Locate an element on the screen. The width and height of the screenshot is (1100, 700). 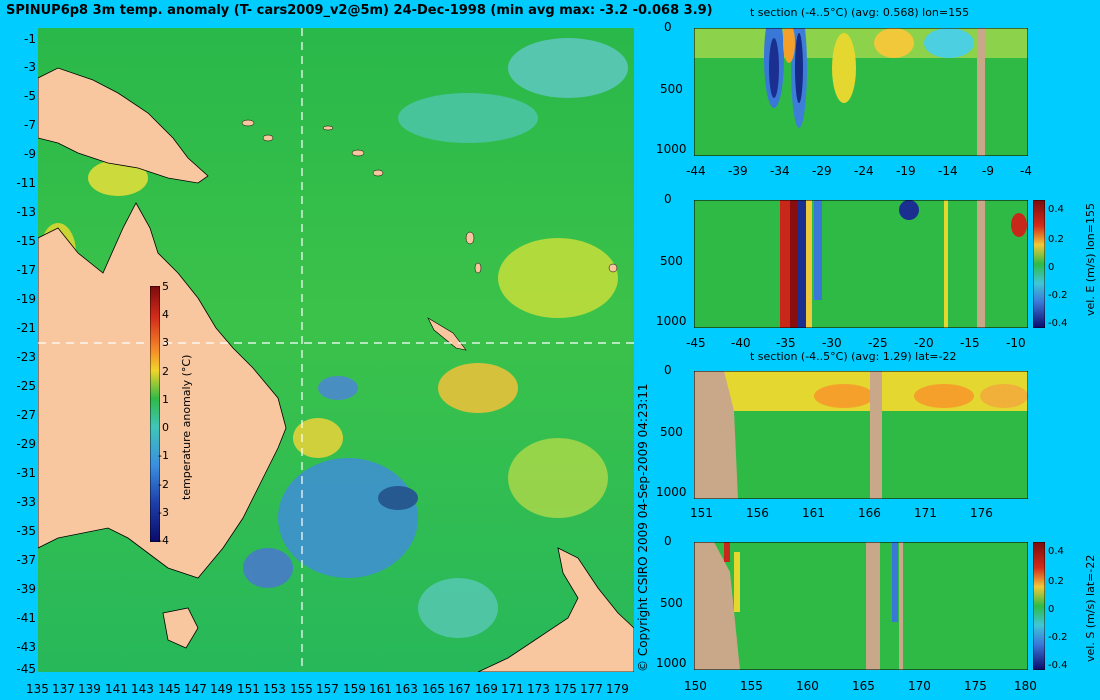
colorbar-tick: 5 is located at coordinates (165, 286).